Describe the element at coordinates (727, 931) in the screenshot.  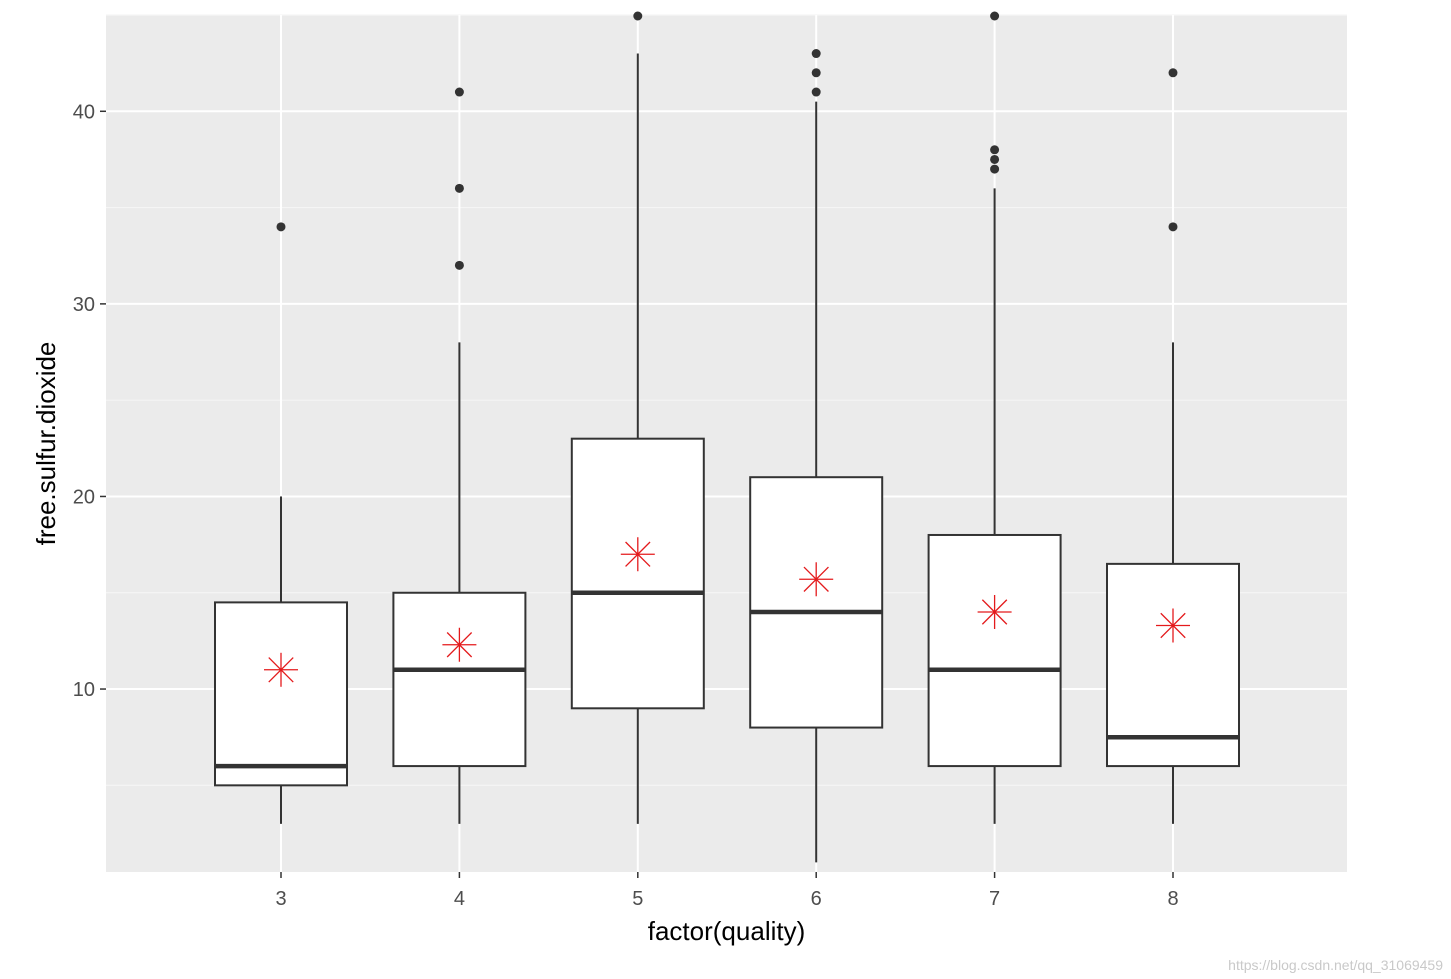
I see `x-axis-title: factor(quality)` at that location.